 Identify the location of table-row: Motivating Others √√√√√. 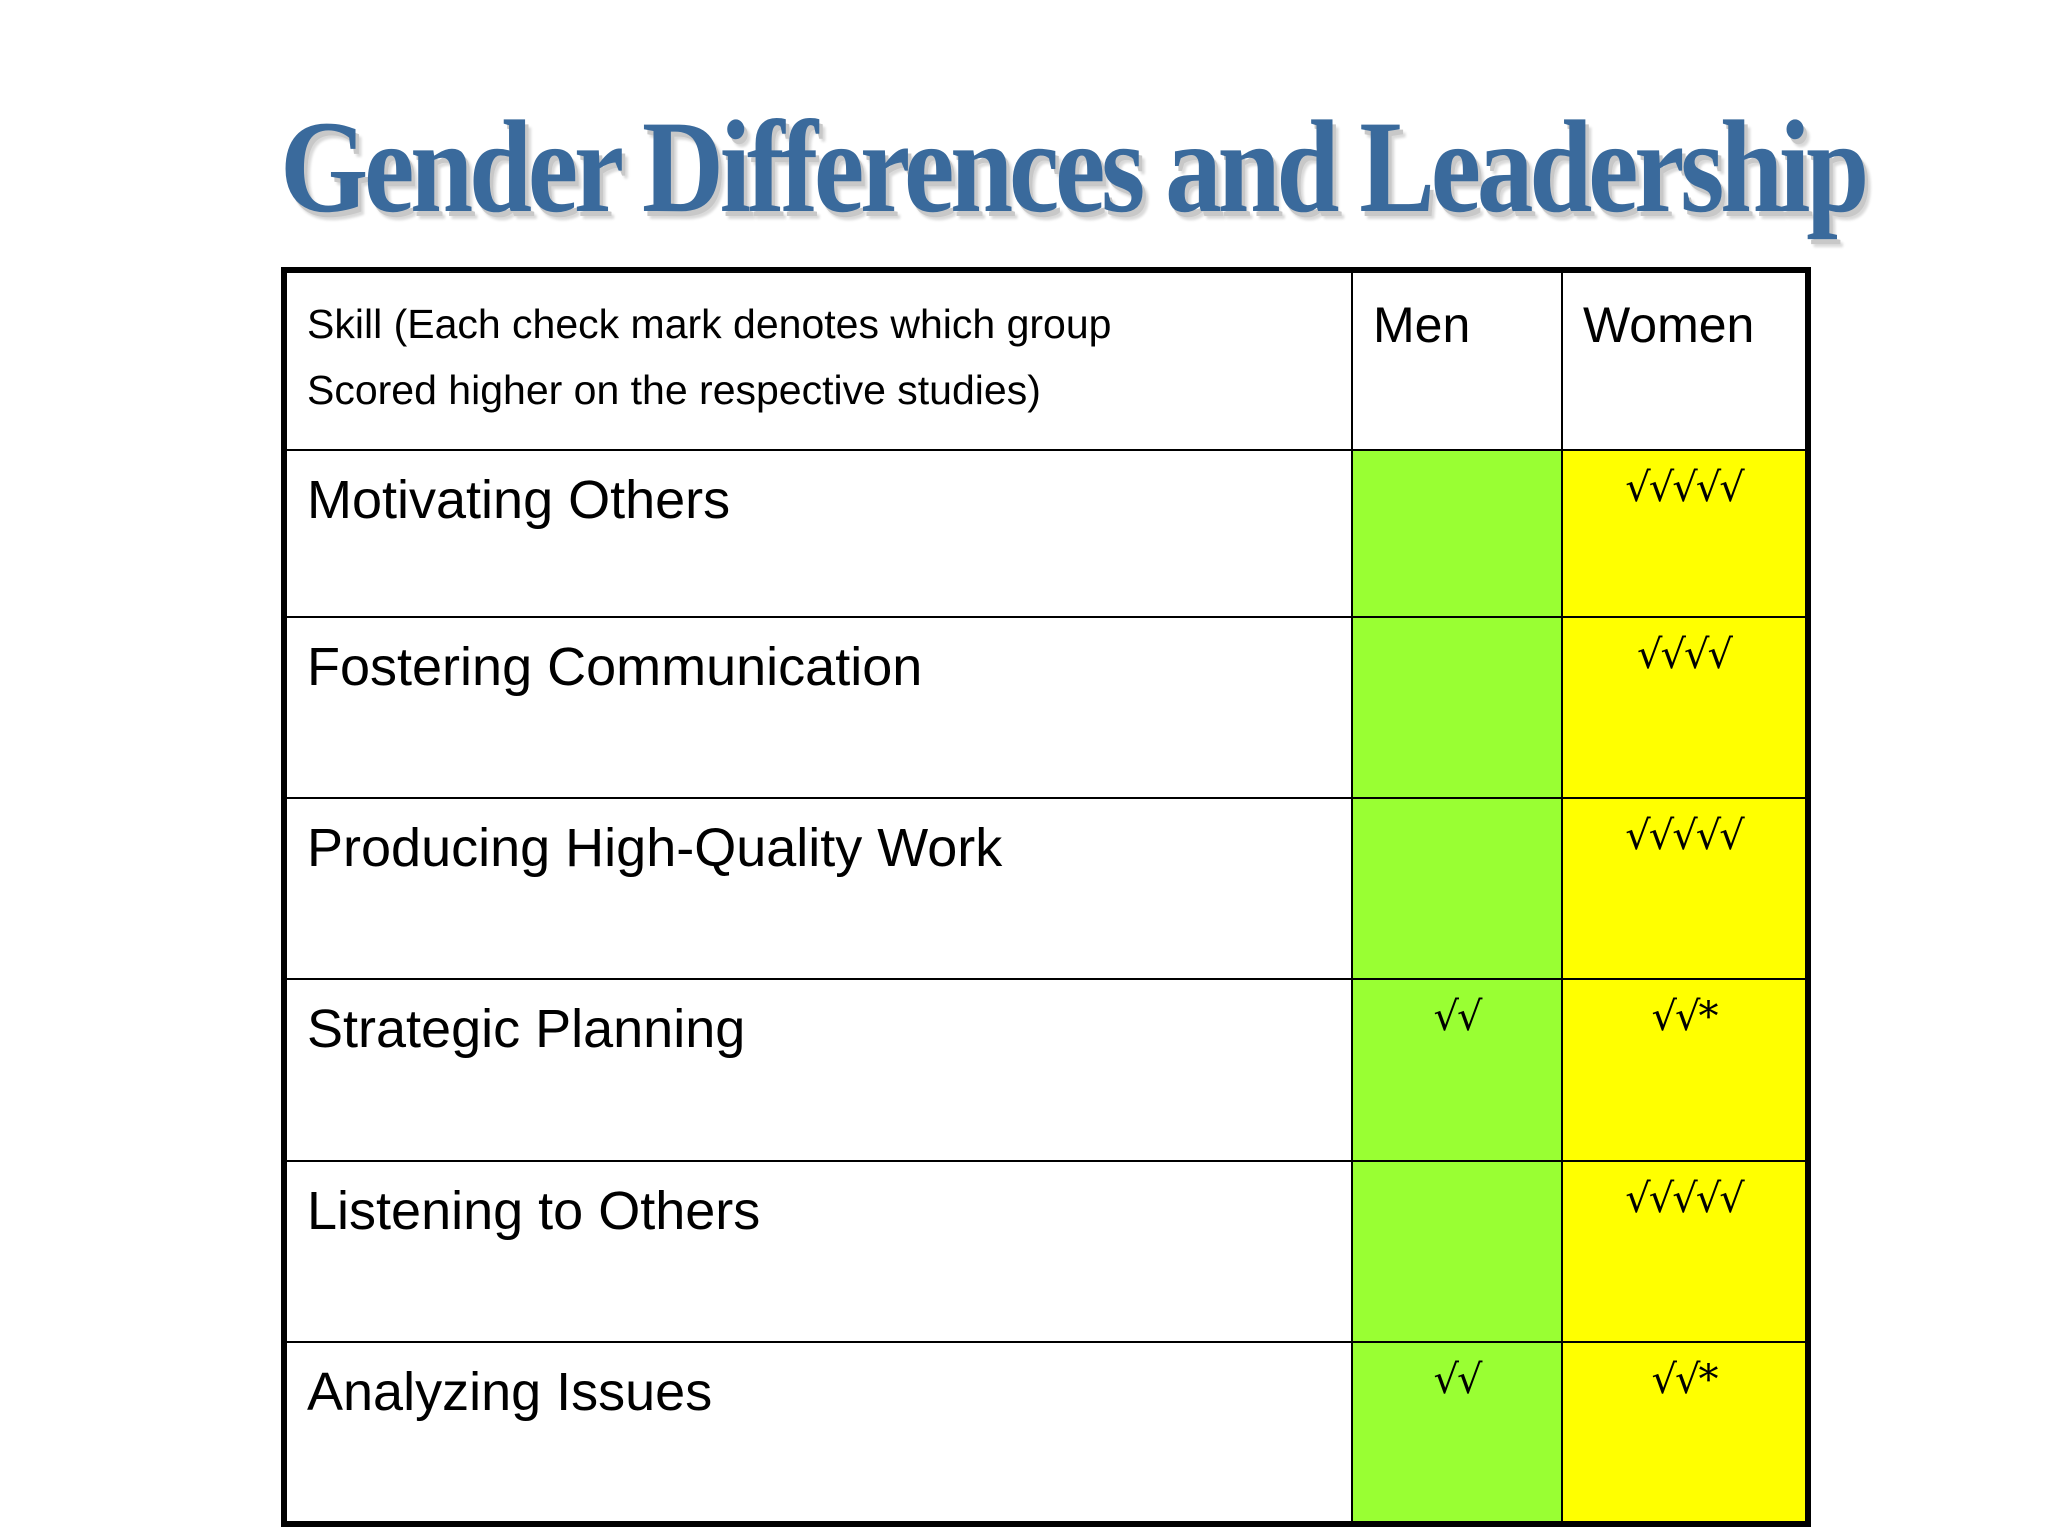
(1046, 533).